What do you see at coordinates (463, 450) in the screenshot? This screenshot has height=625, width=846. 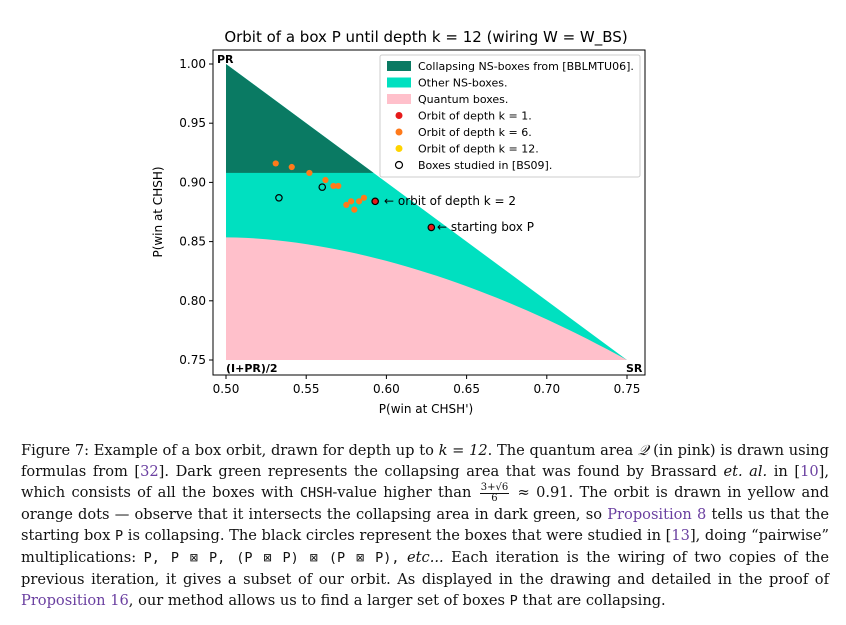 I see `caption-math-k: k = 12` at bounding box center [463, 450].